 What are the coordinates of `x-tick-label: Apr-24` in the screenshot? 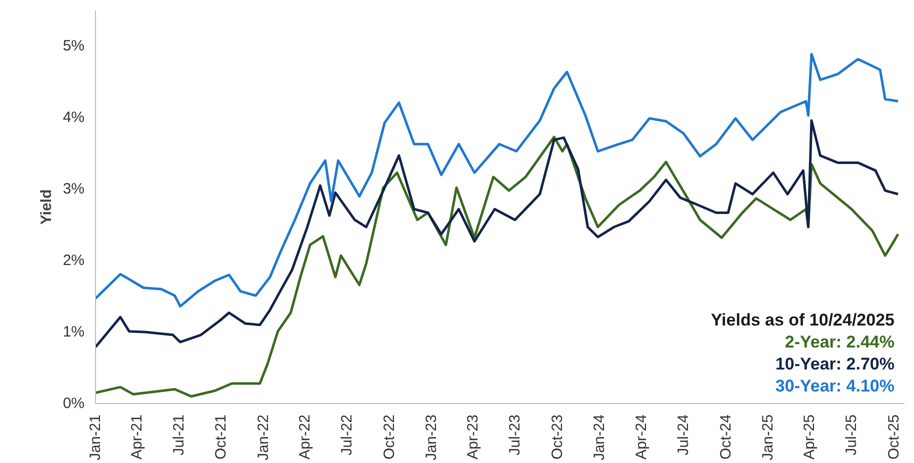 It's located at (641, 437).